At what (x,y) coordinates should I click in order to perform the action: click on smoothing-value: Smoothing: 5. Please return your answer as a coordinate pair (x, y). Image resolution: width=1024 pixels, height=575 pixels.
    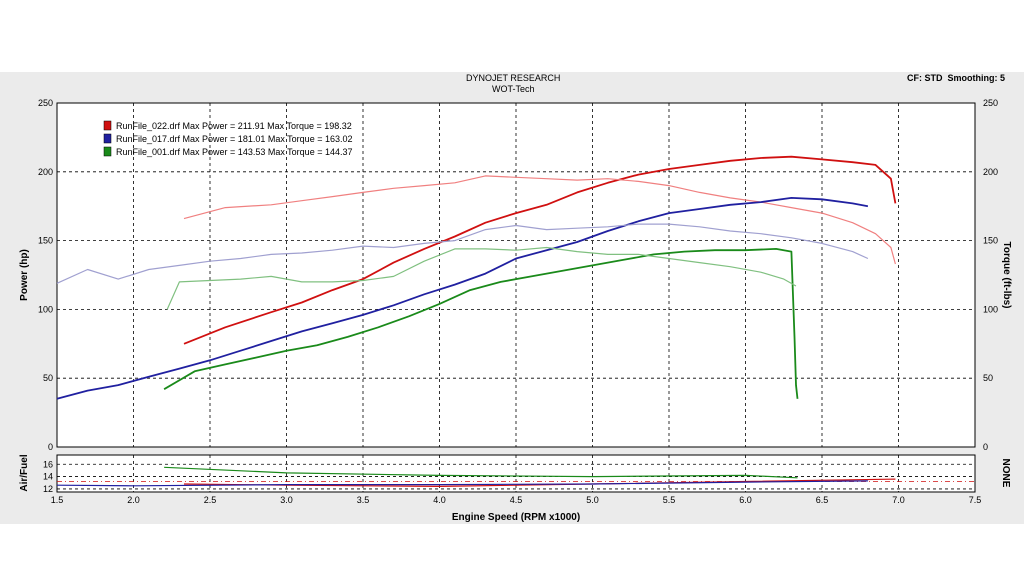
    Looking at the image, I should click on (976, 78).